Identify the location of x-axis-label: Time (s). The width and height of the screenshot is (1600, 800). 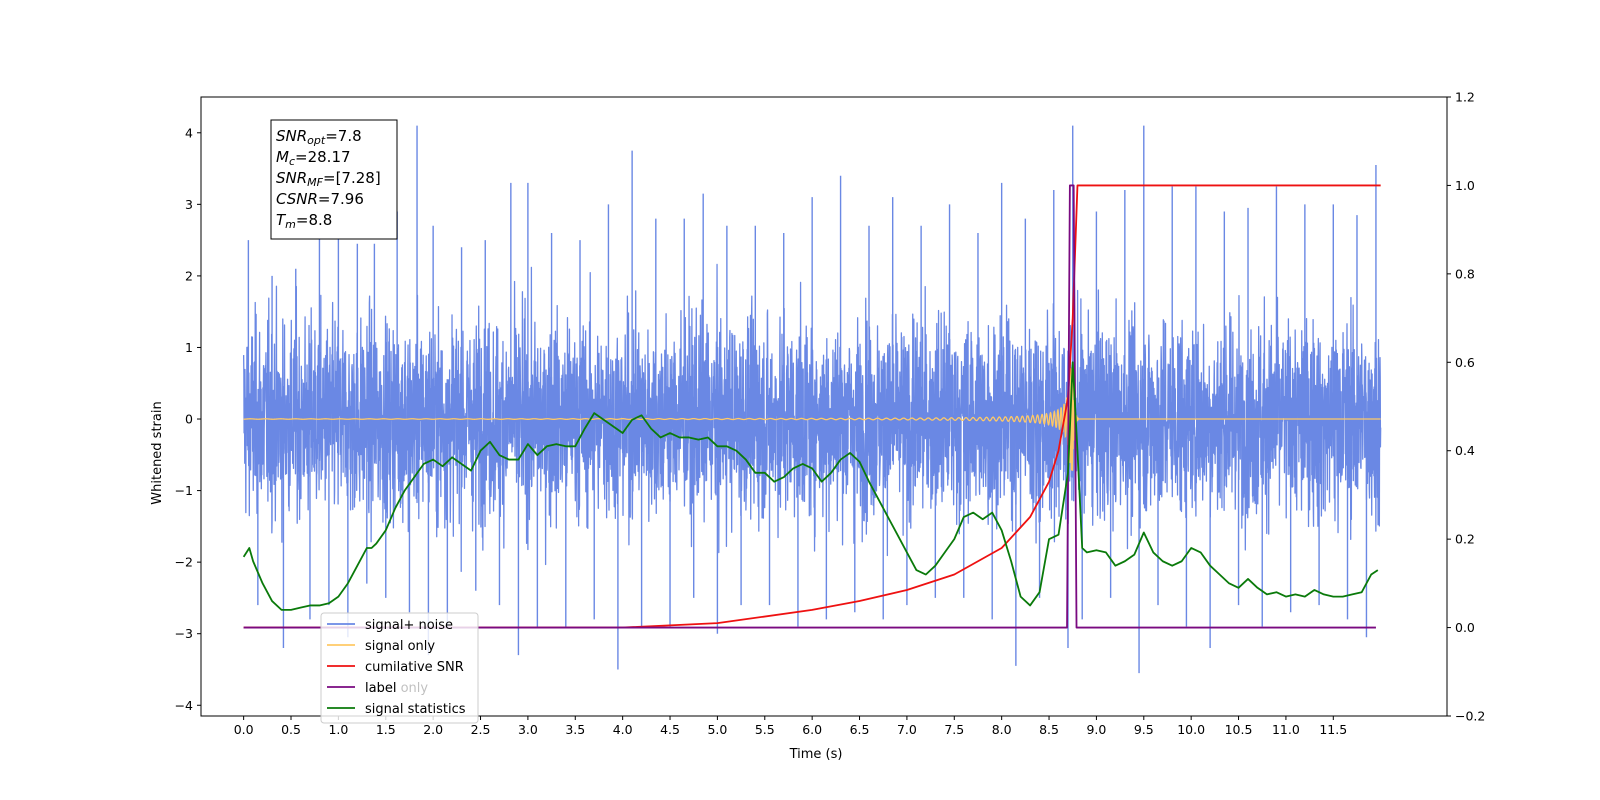
(816, 754).